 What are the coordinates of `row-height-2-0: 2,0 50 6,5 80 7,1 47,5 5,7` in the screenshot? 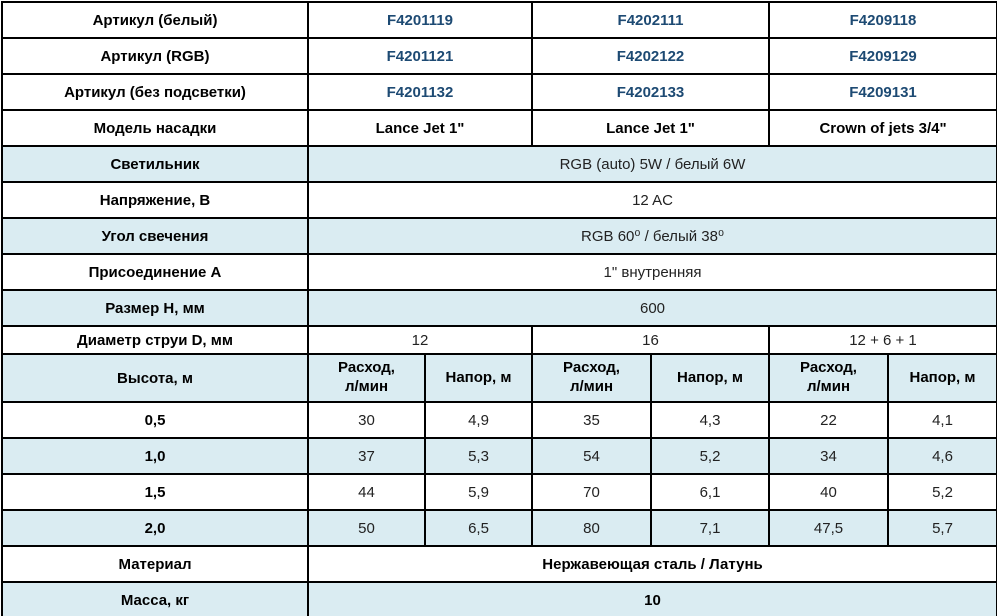 It's located at (499, 528).